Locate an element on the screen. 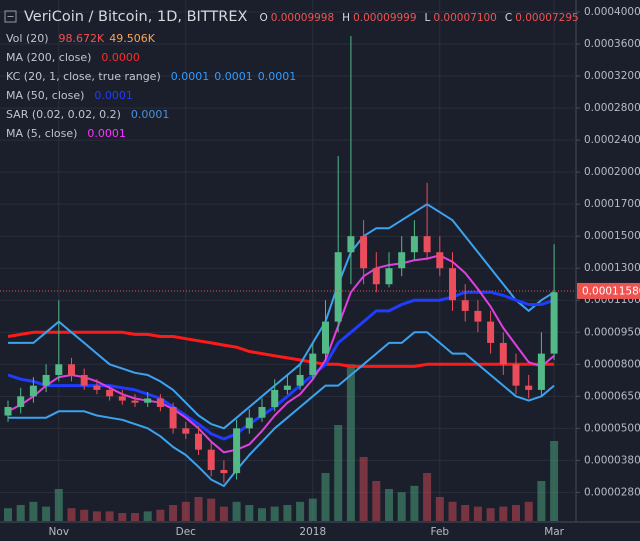 Image resolution: width=640 pixels, height=541 pixels. ohlc-label: H is located at coordinates (346, 18).